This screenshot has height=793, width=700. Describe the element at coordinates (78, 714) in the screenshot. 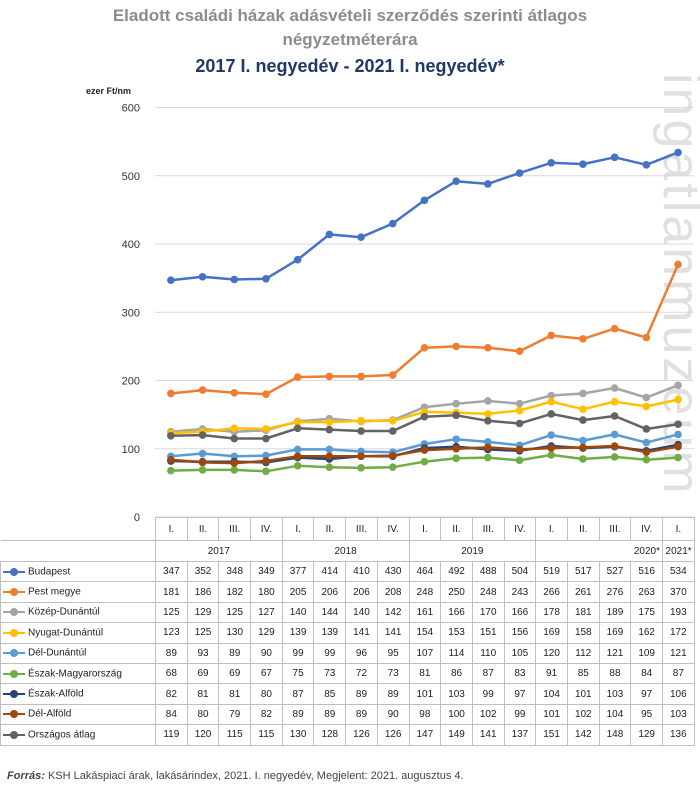

I see `legend-entry: Dél-Alföld` at that location.